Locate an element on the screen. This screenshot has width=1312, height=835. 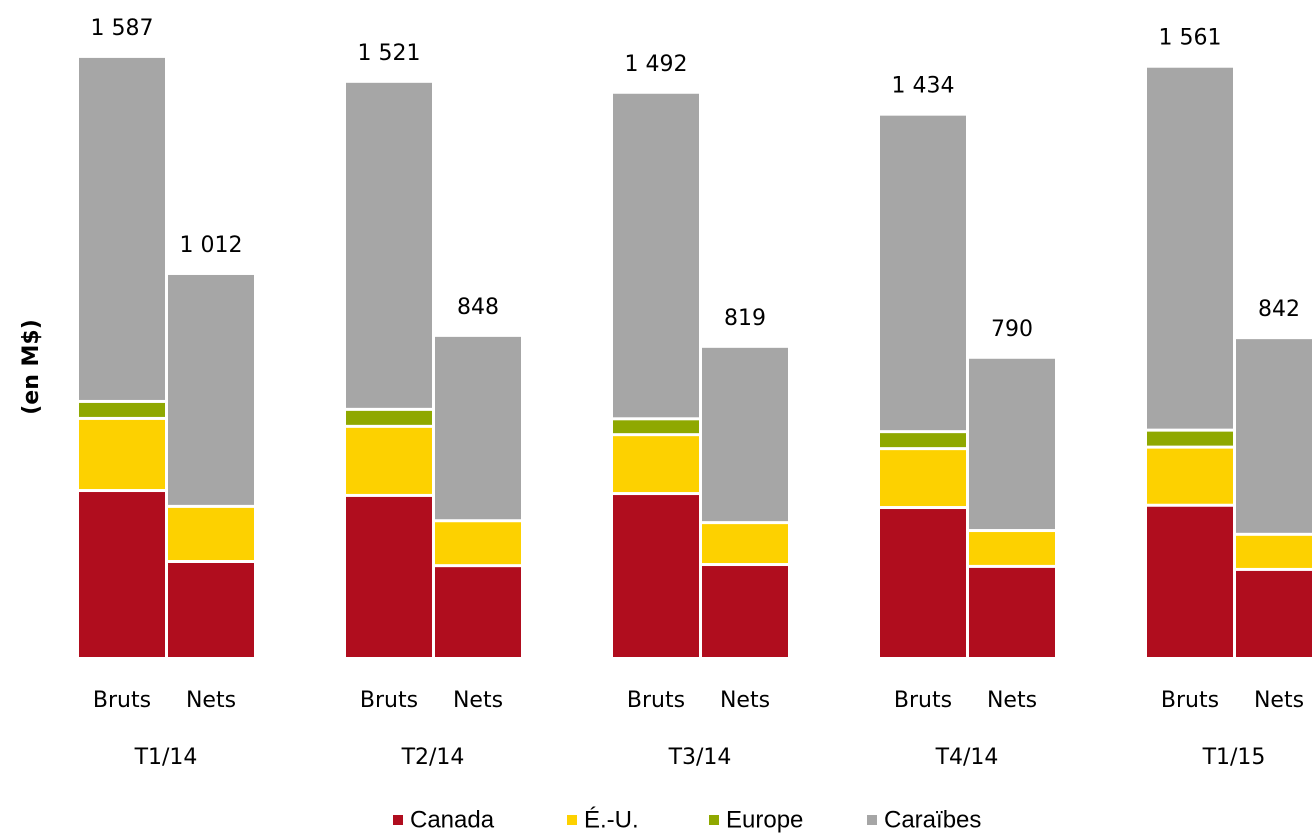
total-label: 1 434 is located at coordinates (923, 86).